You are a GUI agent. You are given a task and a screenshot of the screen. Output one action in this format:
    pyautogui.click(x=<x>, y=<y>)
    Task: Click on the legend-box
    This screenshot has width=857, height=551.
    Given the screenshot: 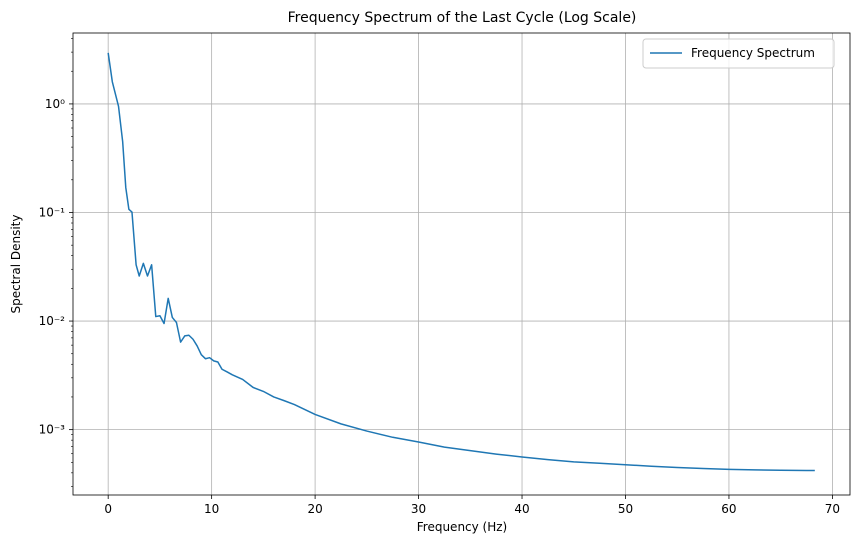 What is the action you would take?
    pyautogui.click(x=738, y=53)
    